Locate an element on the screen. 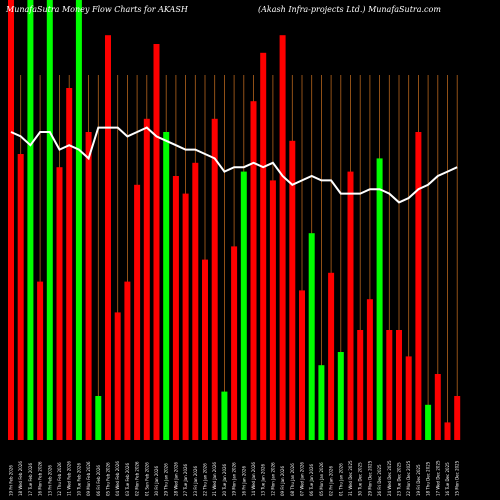 The height and width of the screenshot is (500, 500). x-tick-label: 21 Wed Jan 2026 is located at coordinates (214, 479).